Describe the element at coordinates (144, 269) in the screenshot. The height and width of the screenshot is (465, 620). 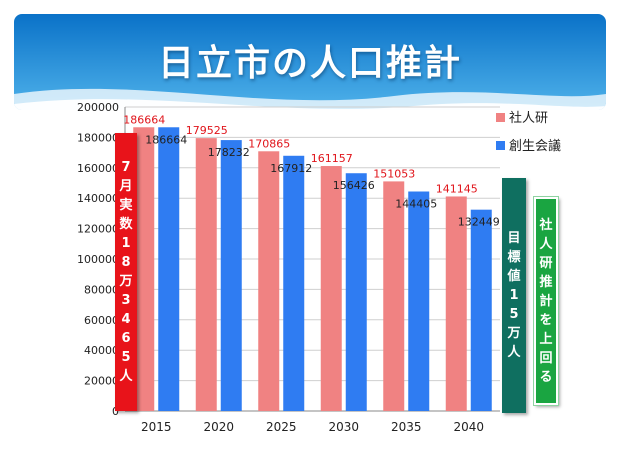
I see `bar-shajinken-2015` at that location.